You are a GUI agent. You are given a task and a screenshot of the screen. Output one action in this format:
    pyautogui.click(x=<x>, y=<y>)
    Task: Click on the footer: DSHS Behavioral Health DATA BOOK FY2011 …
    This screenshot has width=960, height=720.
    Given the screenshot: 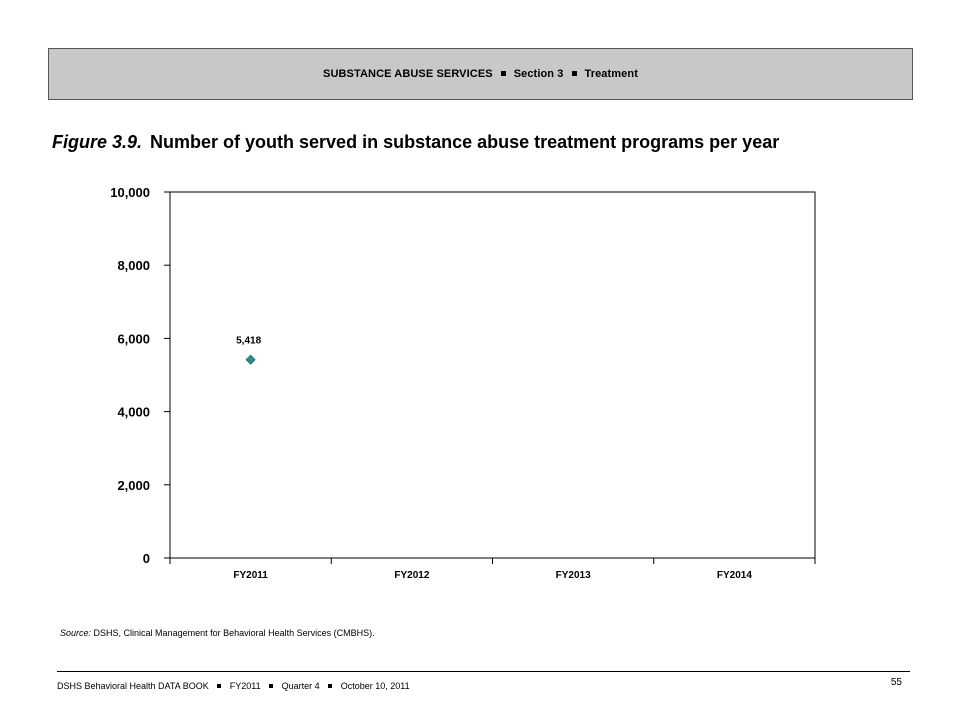 What is the action you would take?
    pyautogui.click(x=233, y=686)
    